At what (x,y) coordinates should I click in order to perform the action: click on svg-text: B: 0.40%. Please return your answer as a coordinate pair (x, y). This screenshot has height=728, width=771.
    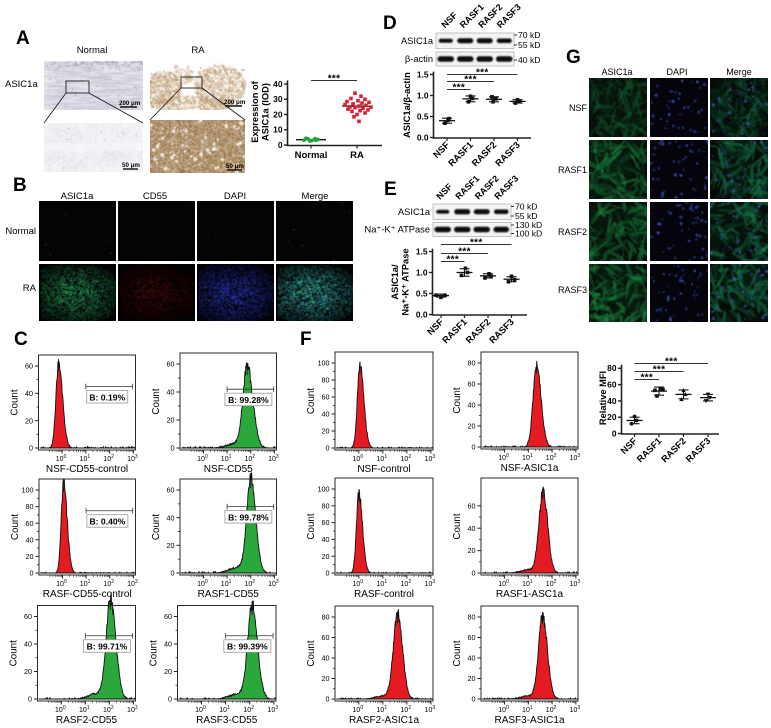
    Looking at the image, I should click on (107, 522).